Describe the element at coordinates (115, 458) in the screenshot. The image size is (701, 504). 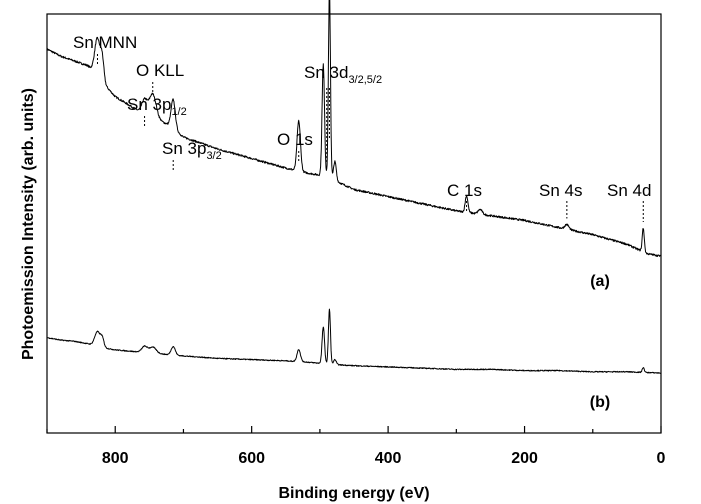
I see `x-tick-label: 800` at that location.